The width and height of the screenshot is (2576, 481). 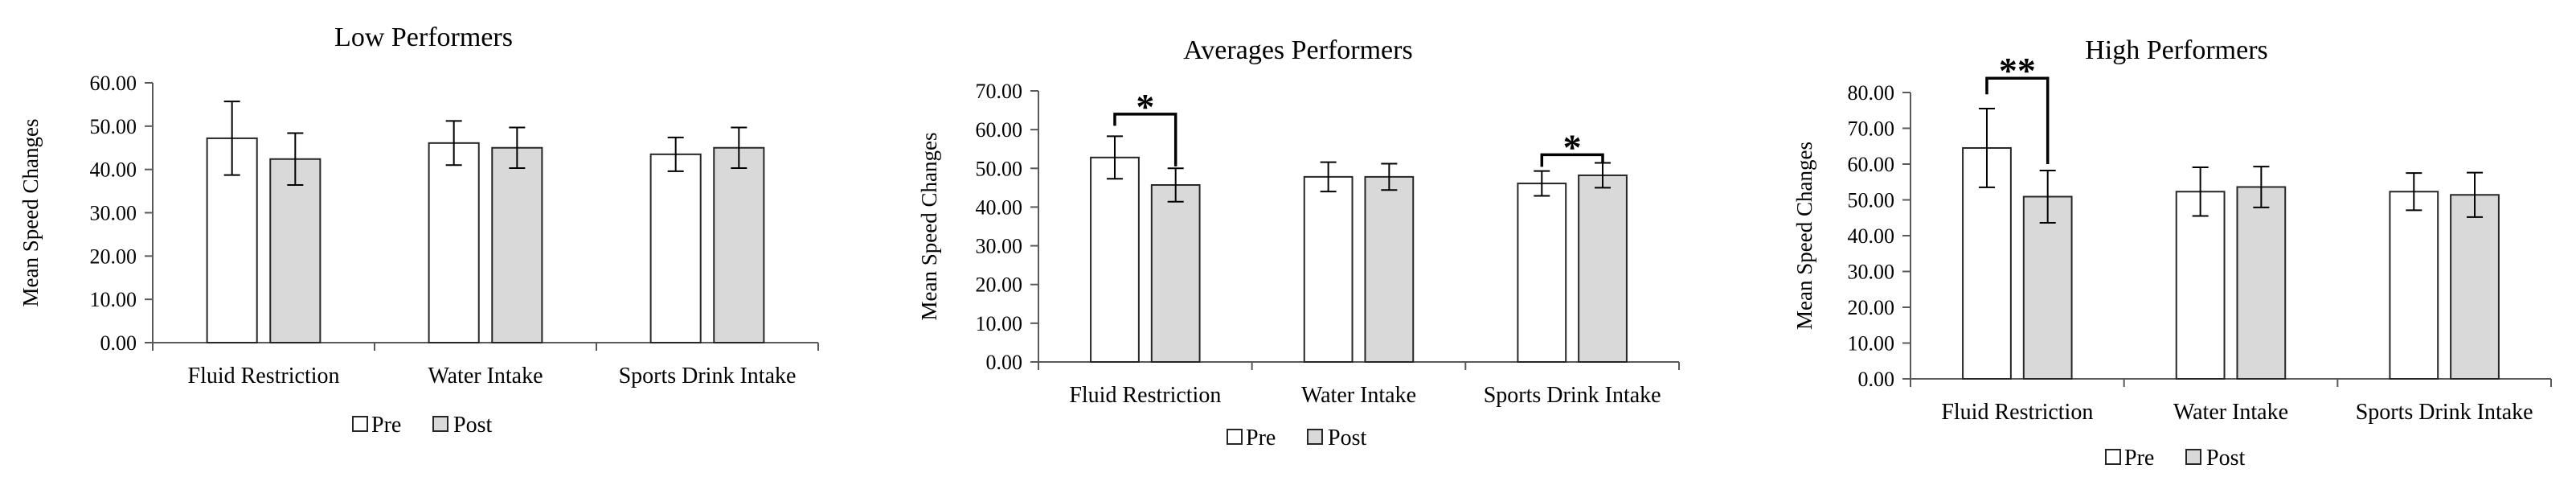 What do you see at coordinates (2176, 50) in the screenshot?
I see `chart-title: High Performers` at bounding box center [2176, 50].